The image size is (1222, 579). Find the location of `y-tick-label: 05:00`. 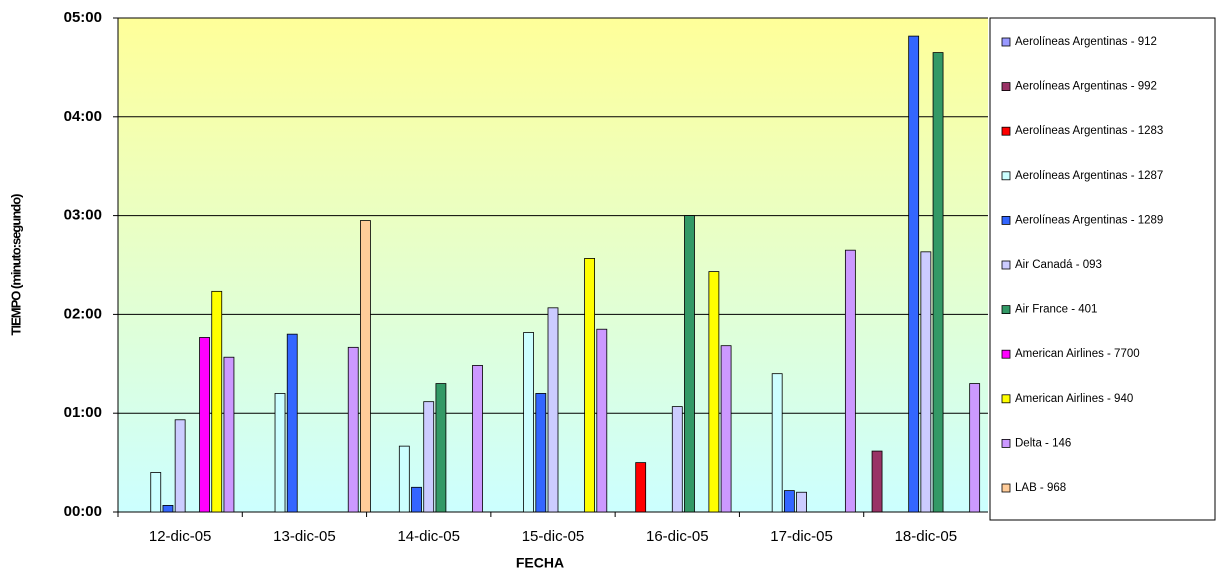

y-tick-label: 05:00 is located at coordinates (83, 17).